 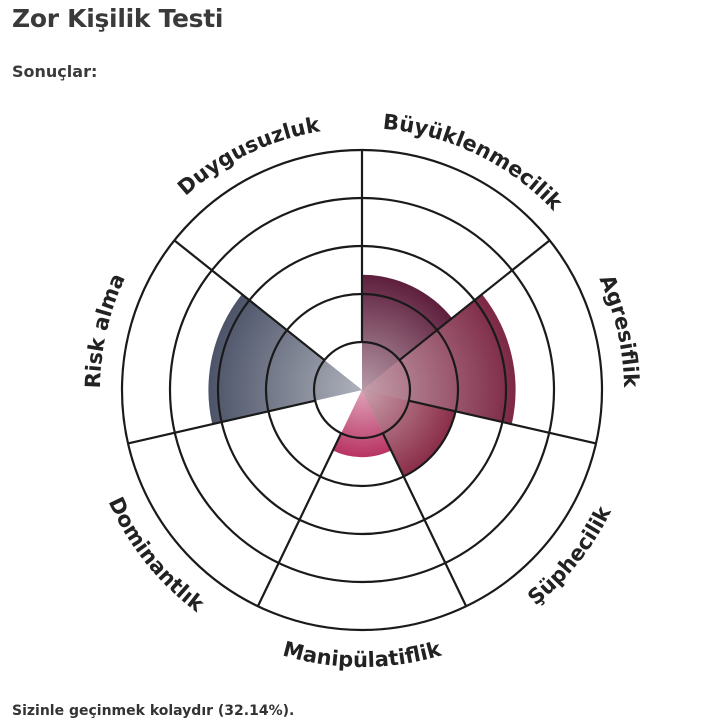 What do you see at coordinates (247, 156) in the screenshot?
I see `axis-label-duygusuzluk: Duygusuzluk` at bounding box center [247, 156].